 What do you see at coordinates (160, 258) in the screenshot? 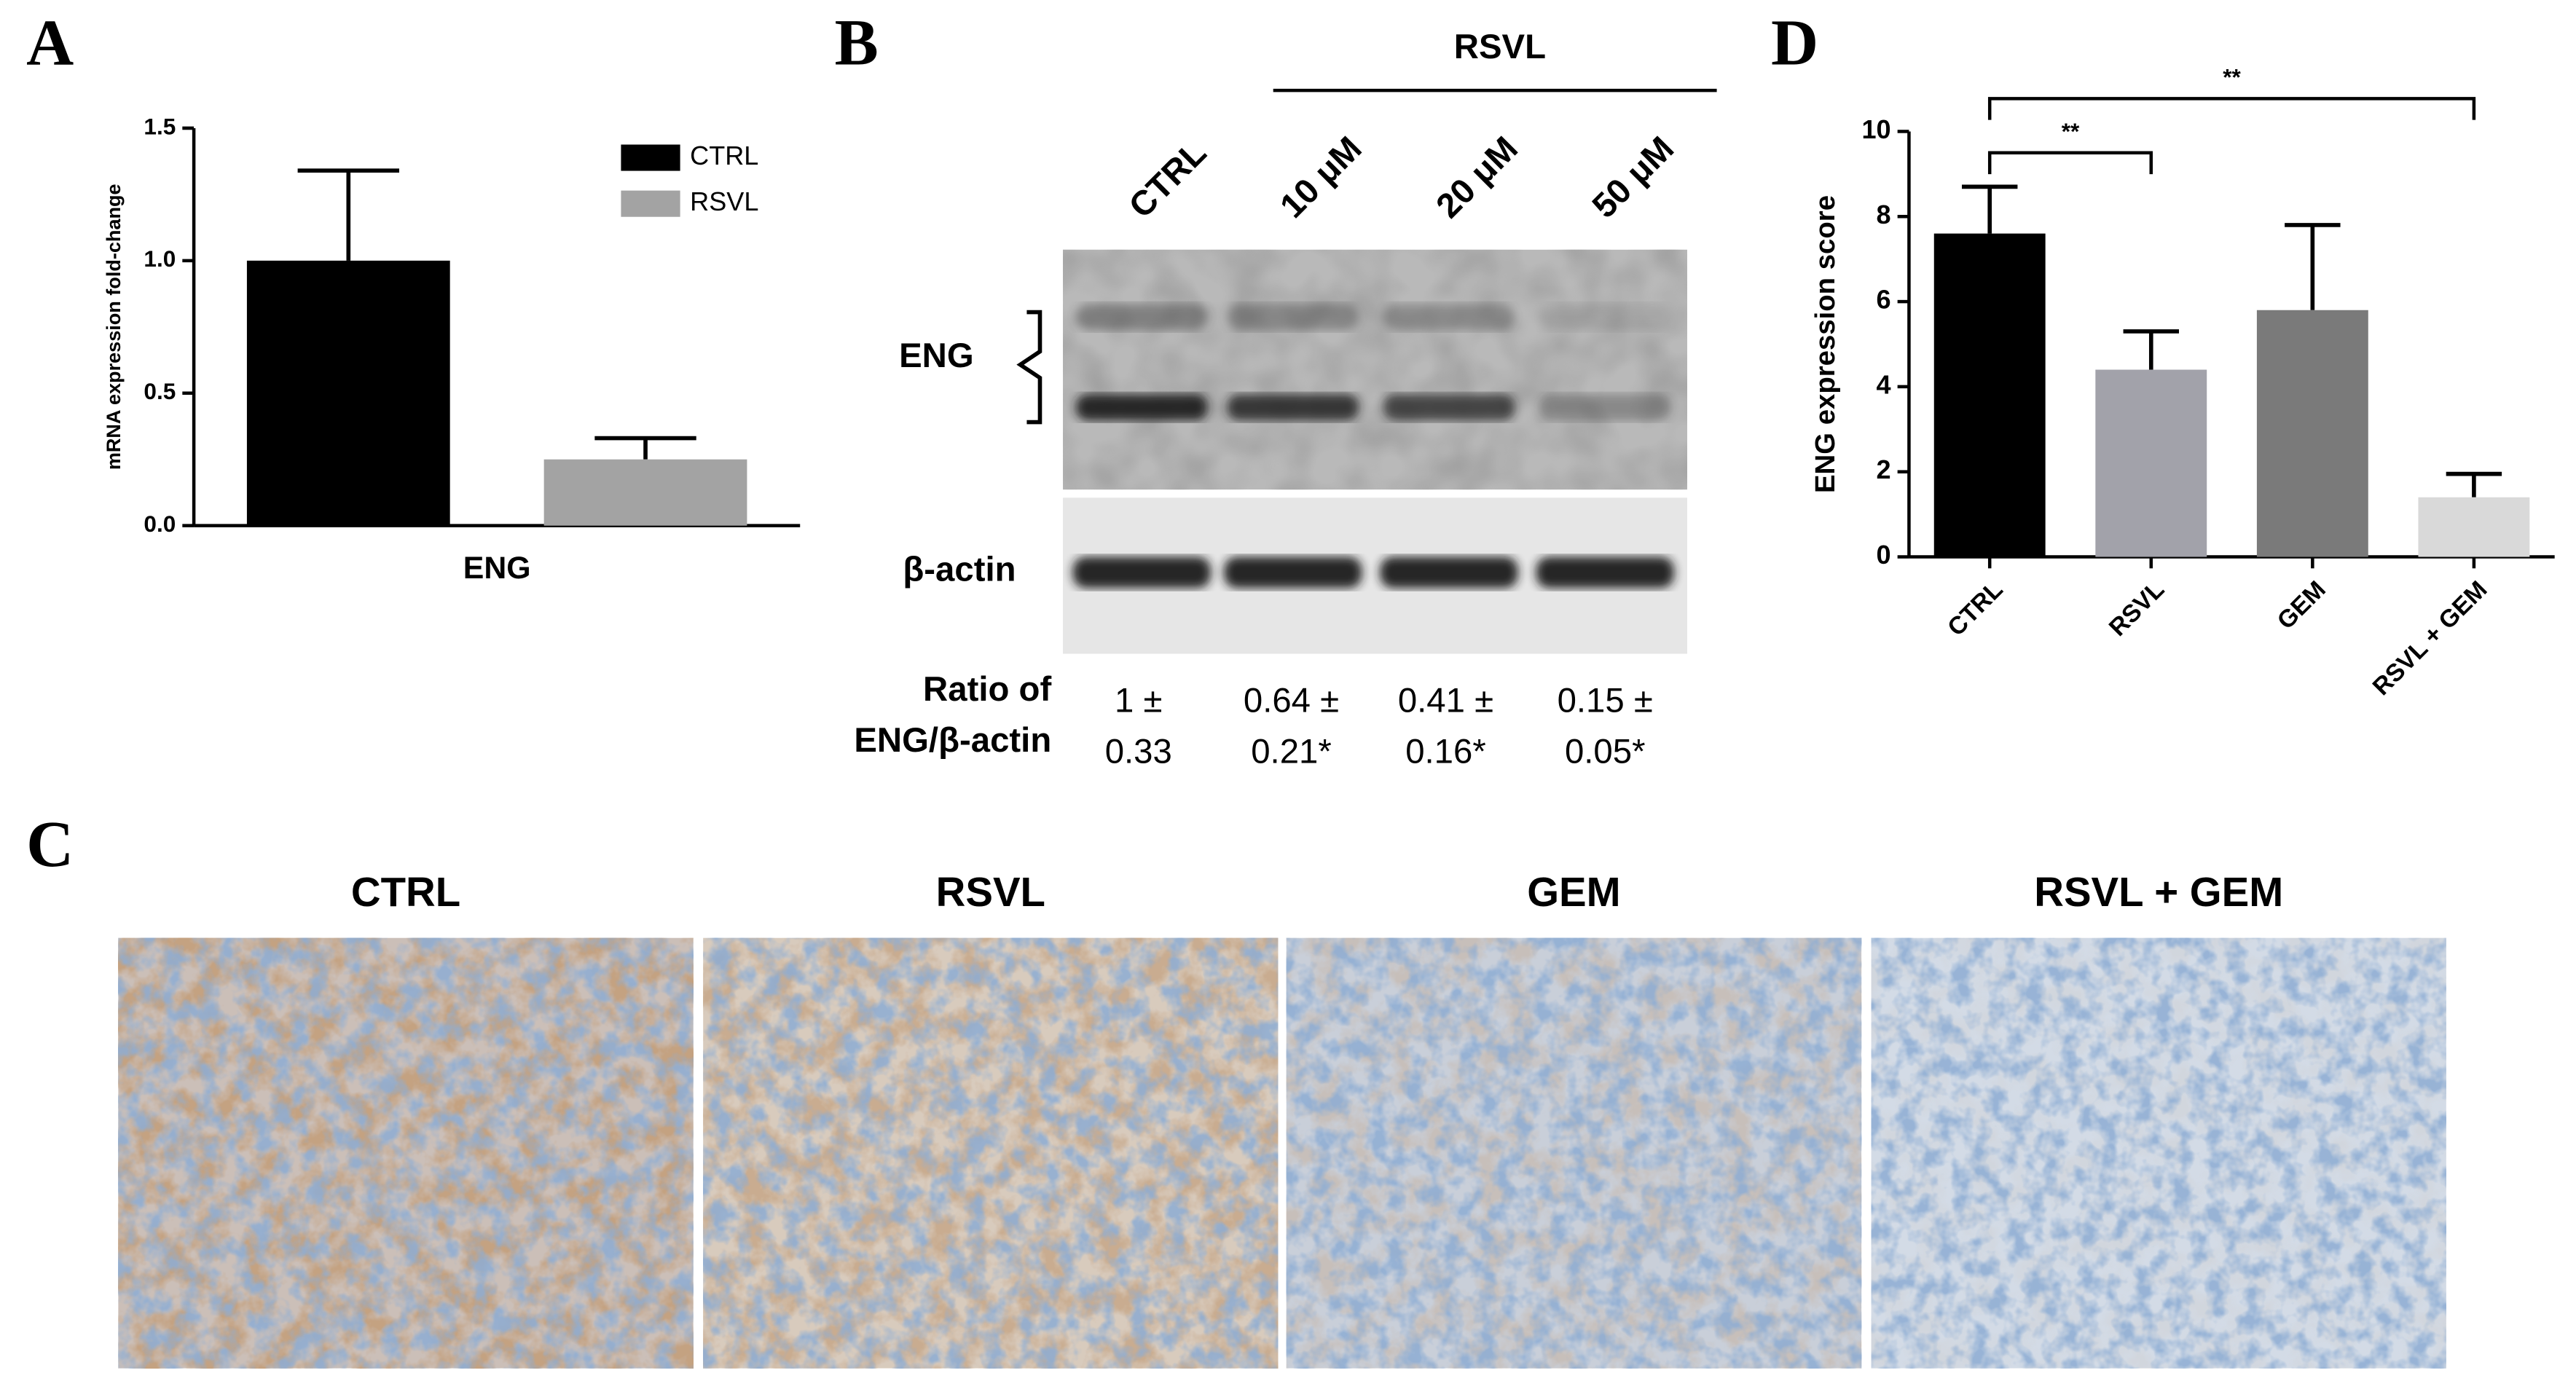
I see `y-tick-label: 1.0` at bounding box center [160, 258].